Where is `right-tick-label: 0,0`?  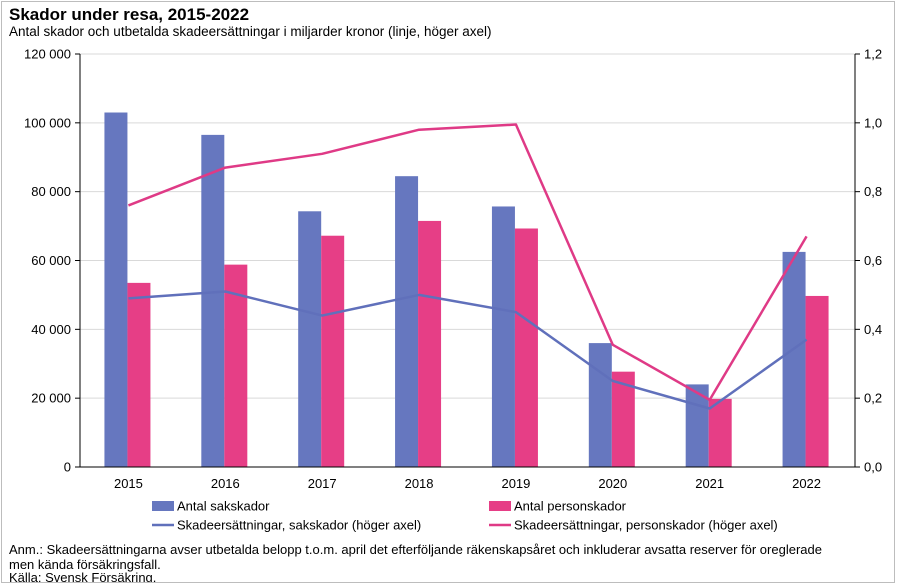 right-tick-label: 0,0 is located at coordinates (873, 467).